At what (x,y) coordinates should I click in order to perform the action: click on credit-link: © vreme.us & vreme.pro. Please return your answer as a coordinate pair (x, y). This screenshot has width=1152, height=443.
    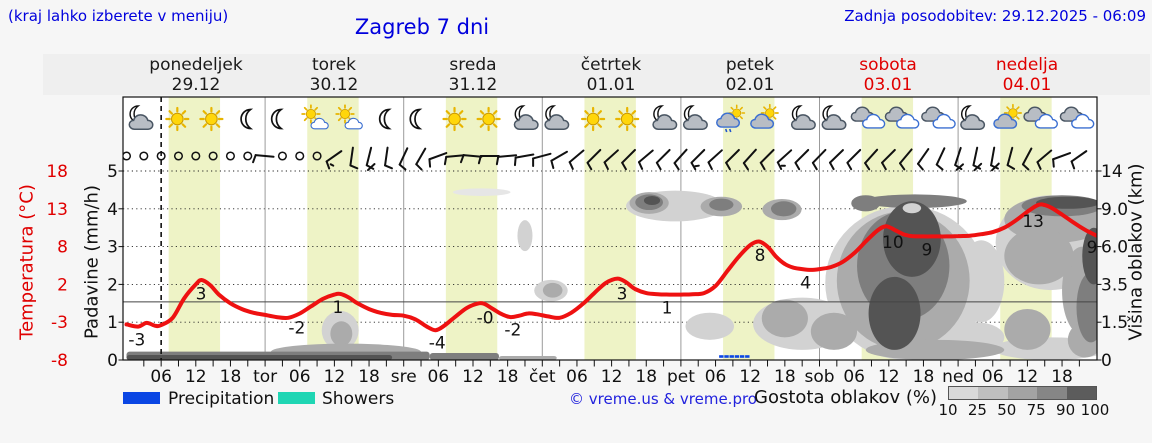
    Looking at the image, I should click on (663, 399).